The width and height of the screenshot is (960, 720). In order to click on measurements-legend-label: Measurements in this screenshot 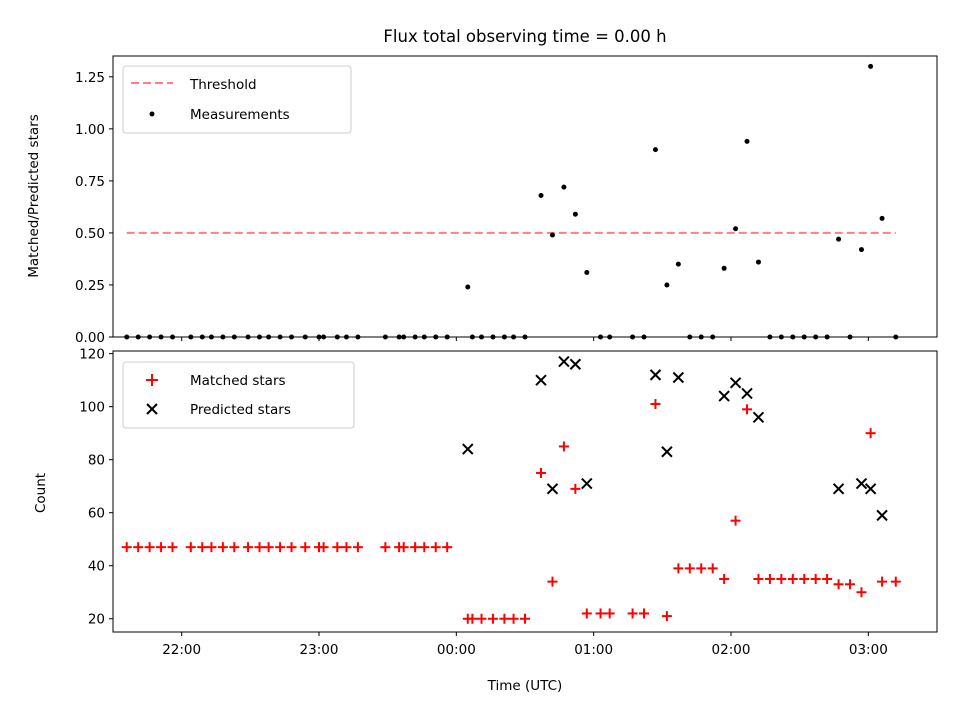, I will do `click(240, 115)`.